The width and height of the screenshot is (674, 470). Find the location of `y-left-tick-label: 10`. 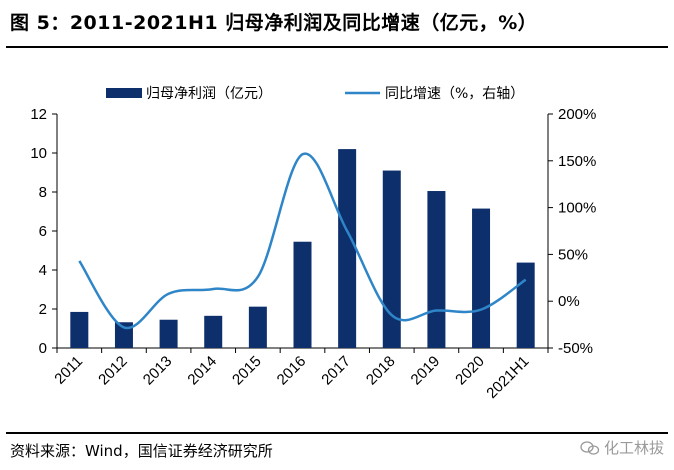

y-left-tick-label: 10 is located at coordinates (38, 153).